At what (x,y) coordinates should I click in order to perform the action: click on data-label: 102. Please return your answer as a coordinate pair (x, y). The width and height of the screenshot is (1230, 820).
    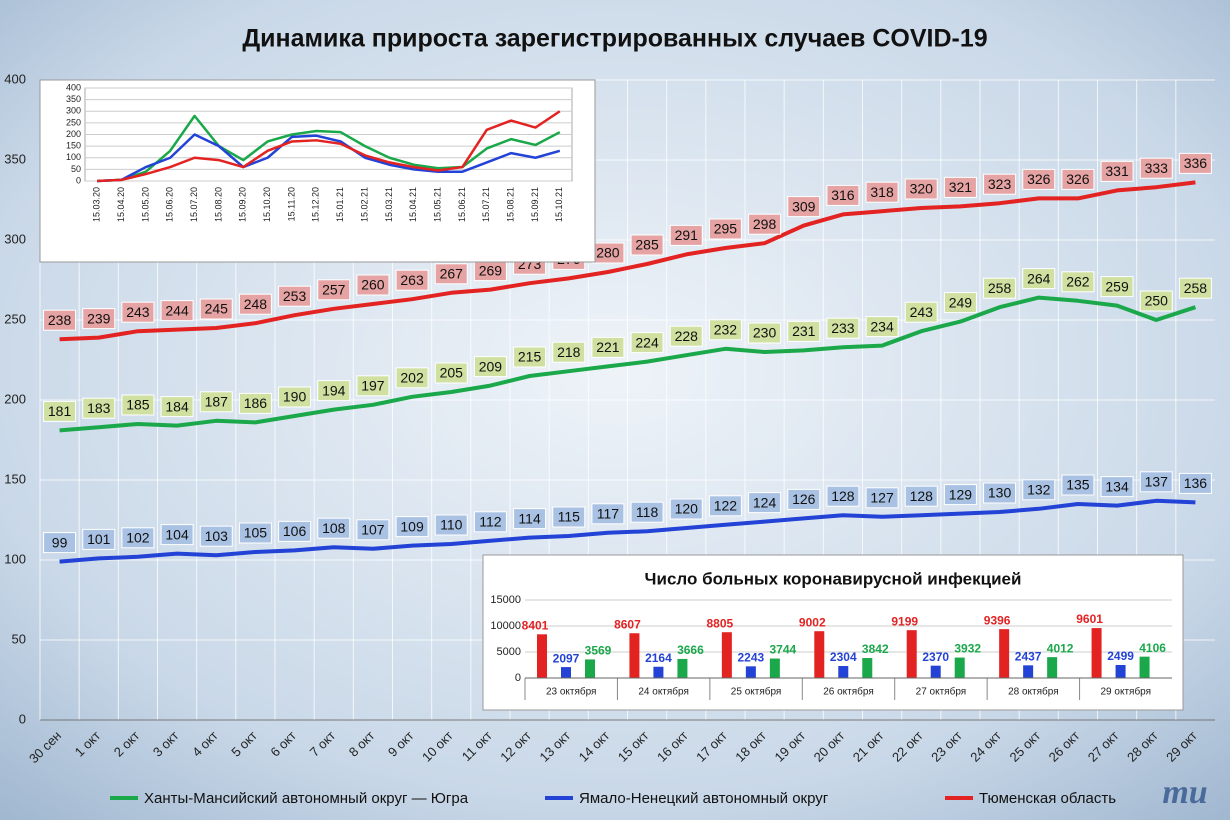
    Looking at the image, I should click on (138, 538).